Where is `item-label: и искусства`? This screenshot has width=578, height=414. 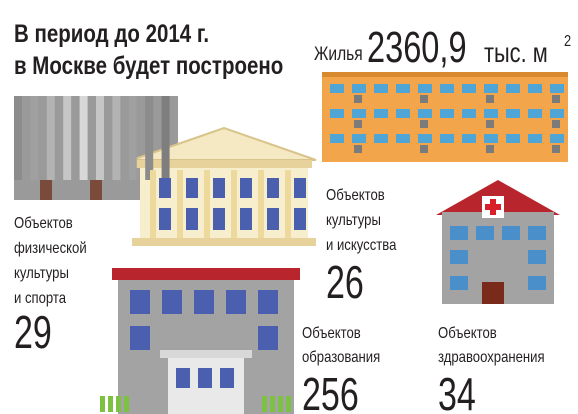
item-label: и искусства is located at coordinates (361, 245).